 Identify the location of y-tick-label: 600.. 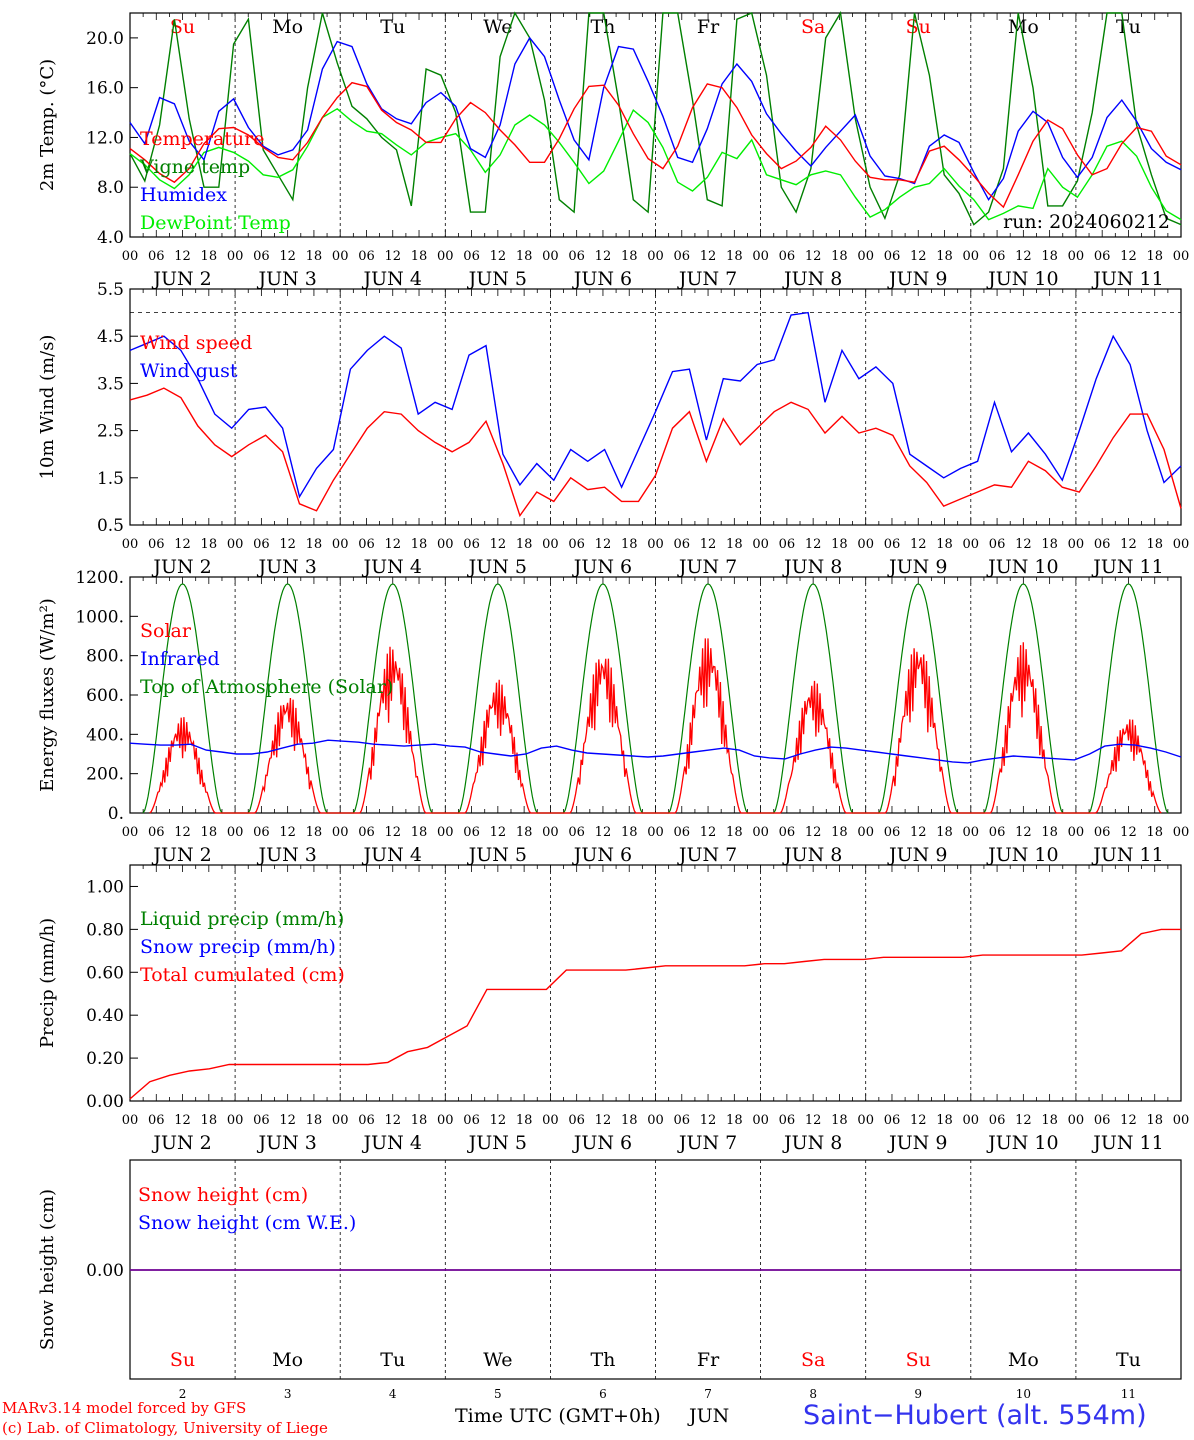
(105, 696).